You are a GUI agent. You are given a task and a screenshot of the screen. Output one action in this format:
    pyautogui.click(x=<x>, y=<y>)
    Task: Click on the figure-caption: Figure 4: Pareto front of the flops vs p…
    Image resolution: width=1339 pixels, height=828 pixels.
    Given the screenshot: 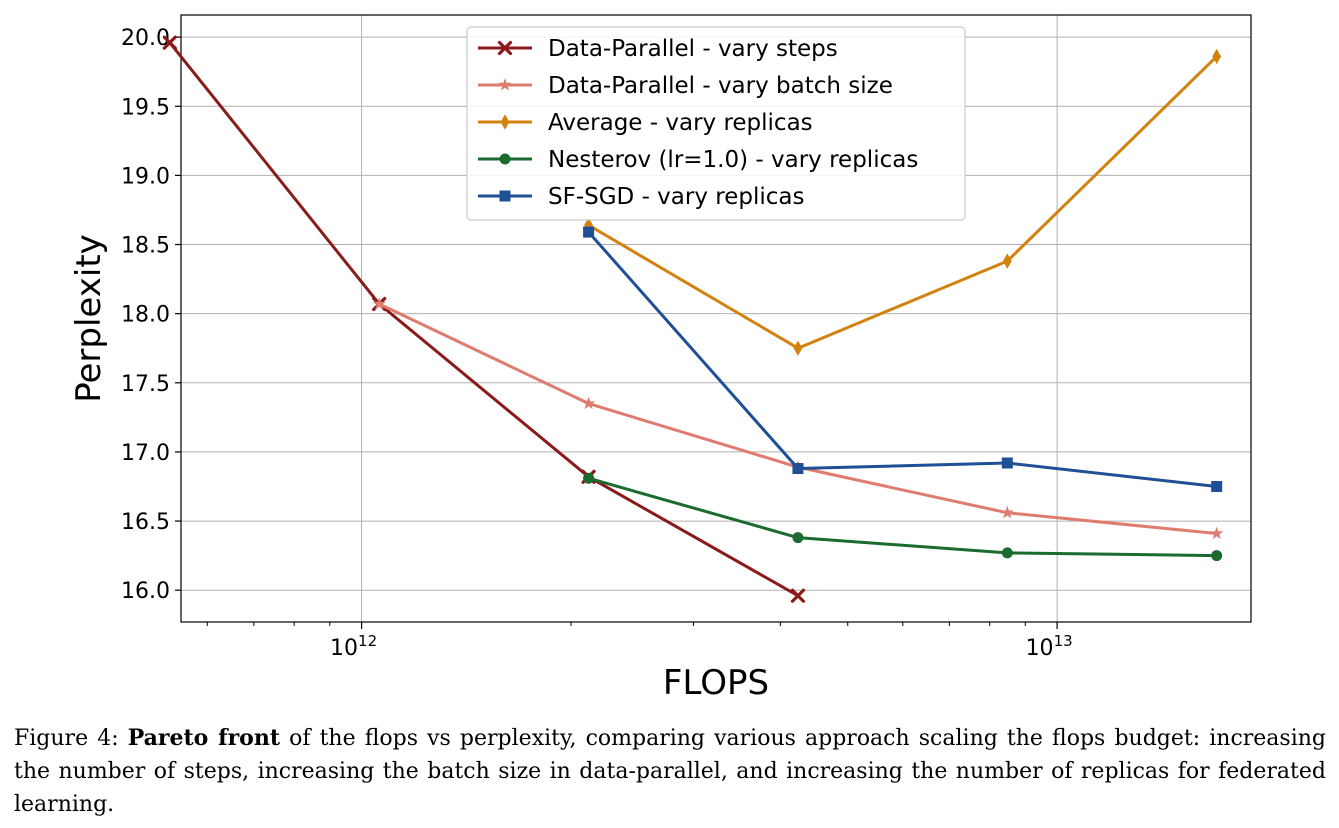 What is the action you would take?
    pyautogui.click(x=670, y=771)
    